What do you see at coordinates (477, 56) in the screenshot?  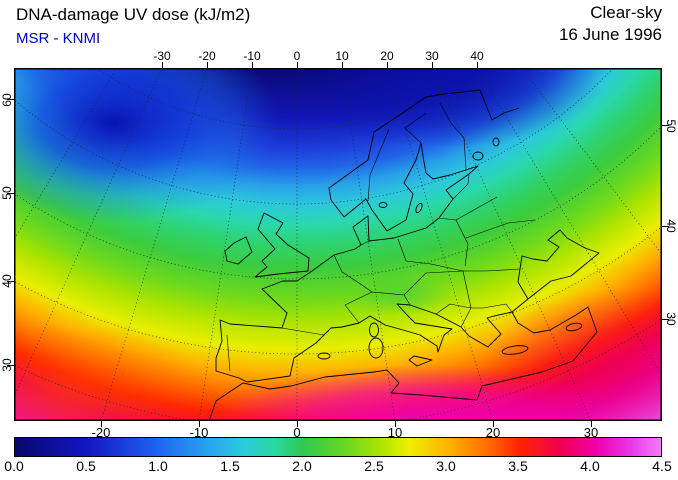 I see `lon-tick-label-top: 40` at bounding box center [477, 56].